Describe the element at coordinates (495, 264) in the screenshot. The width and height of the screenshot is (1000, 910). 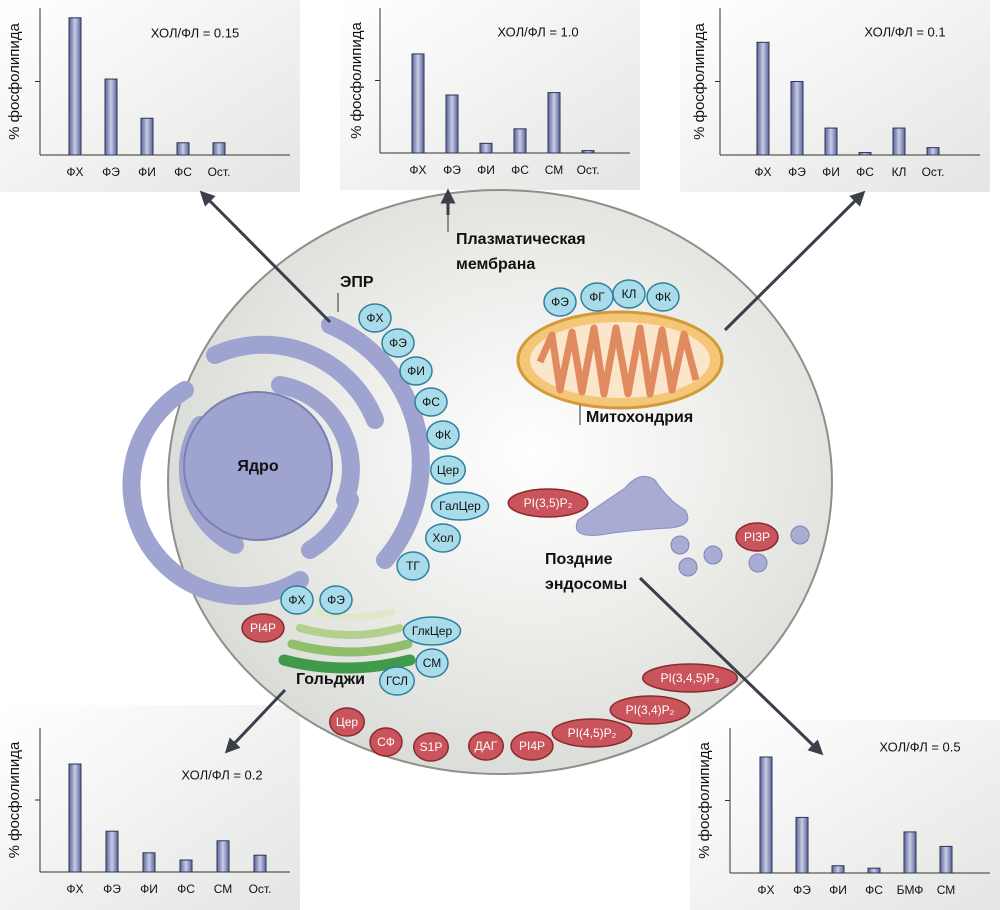
I see `pm-label: мембрана` at that location.